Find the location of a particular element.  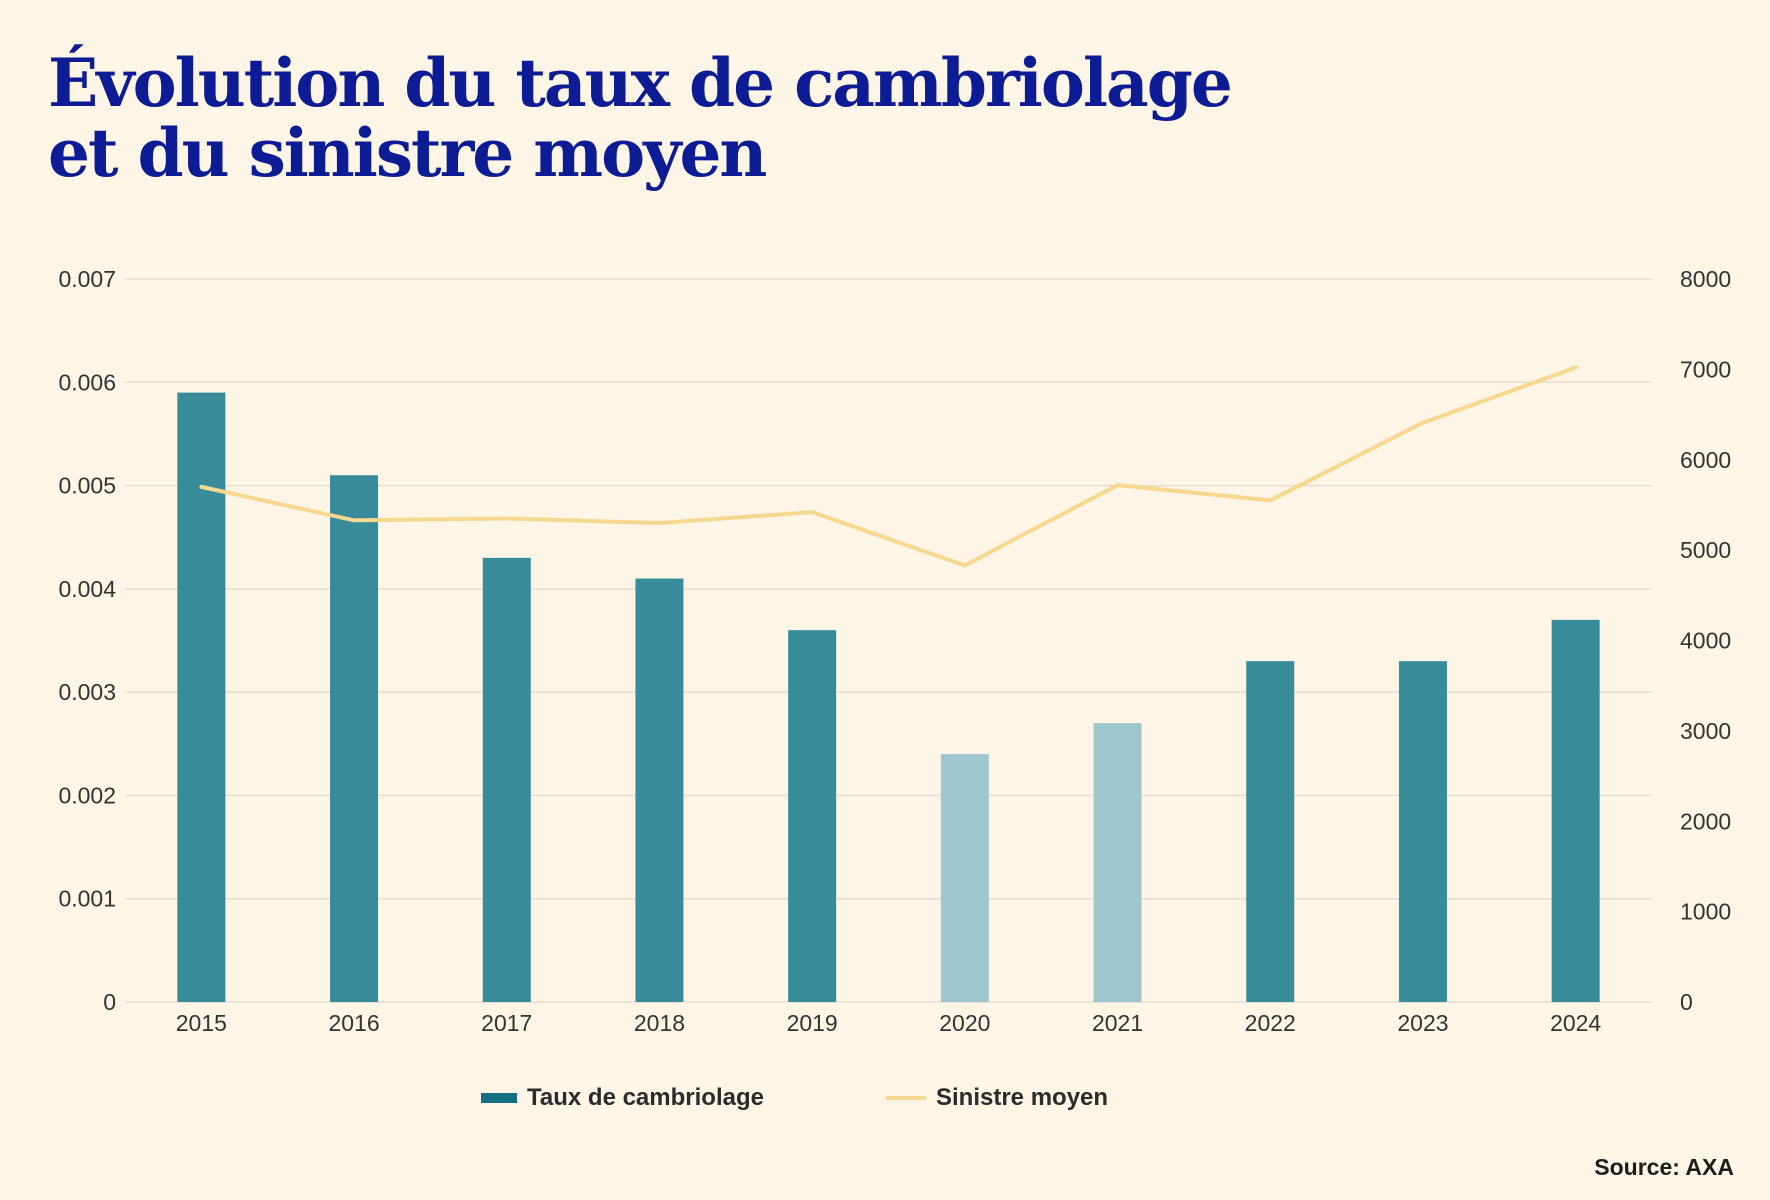

right-tick-label: 5000 is located at coordinates (1705, 550).